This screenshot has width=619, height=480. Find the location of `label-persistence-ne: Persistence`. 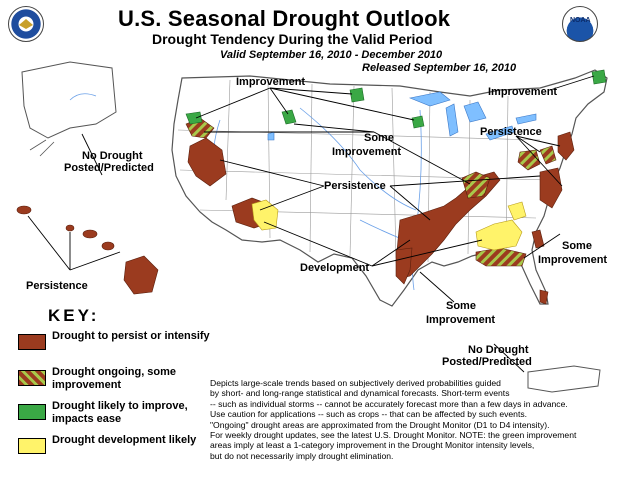

label-persistence-ne: Persistence is located at coordinates (511, 132).